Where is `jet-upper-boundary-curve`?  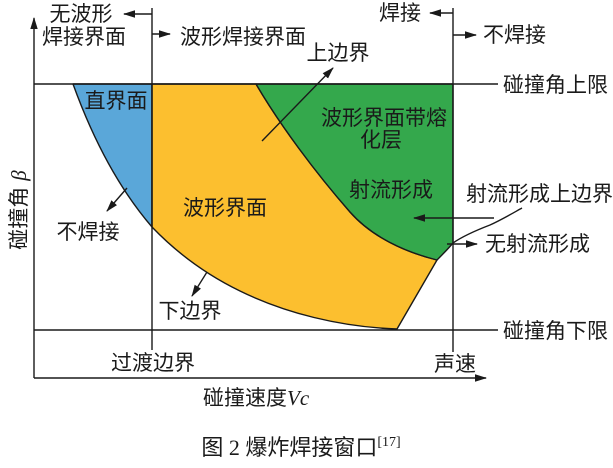 jet-upper-boundary-curve is located at coordinates (487, 225).